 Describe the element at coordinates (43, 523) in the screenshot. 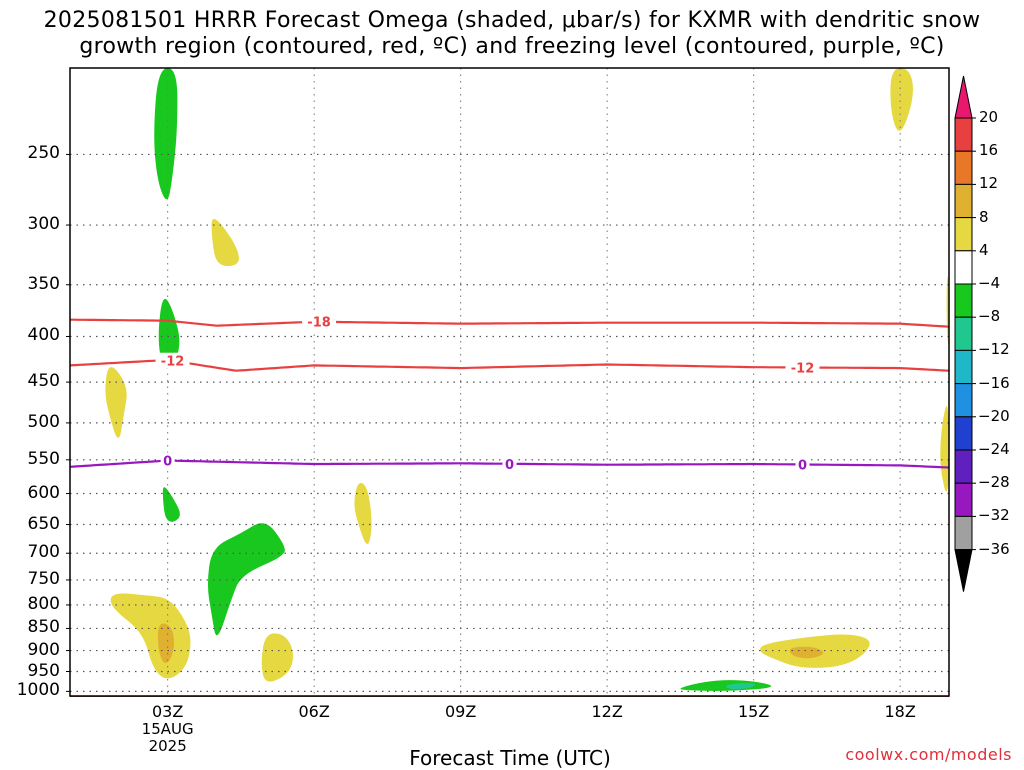

I see `y-tick-label: 650` at that location.